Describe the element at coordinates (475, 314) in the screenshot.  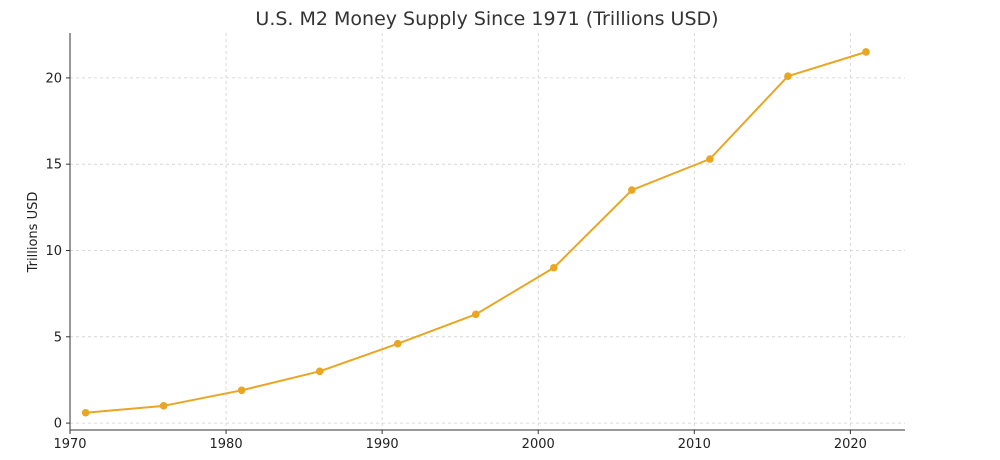
I see `data-point-1996` at that location.